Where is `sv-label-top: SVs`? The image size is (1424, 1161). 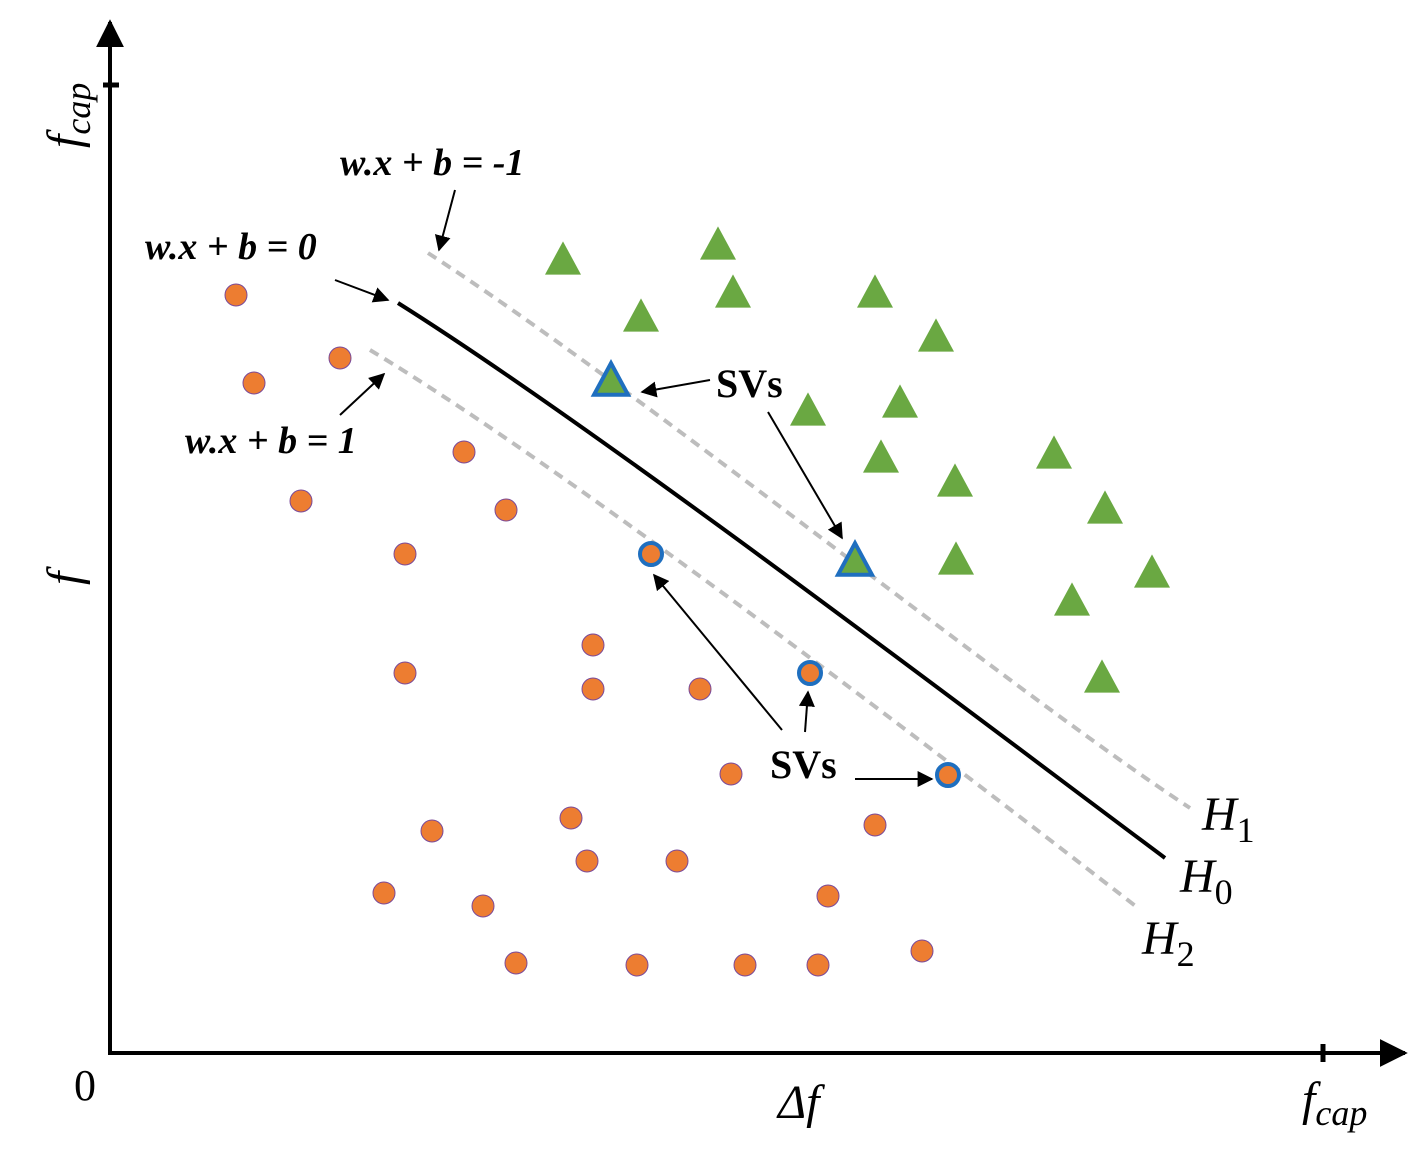
sv-label-top: SVs is located at coordinates (749, 383).